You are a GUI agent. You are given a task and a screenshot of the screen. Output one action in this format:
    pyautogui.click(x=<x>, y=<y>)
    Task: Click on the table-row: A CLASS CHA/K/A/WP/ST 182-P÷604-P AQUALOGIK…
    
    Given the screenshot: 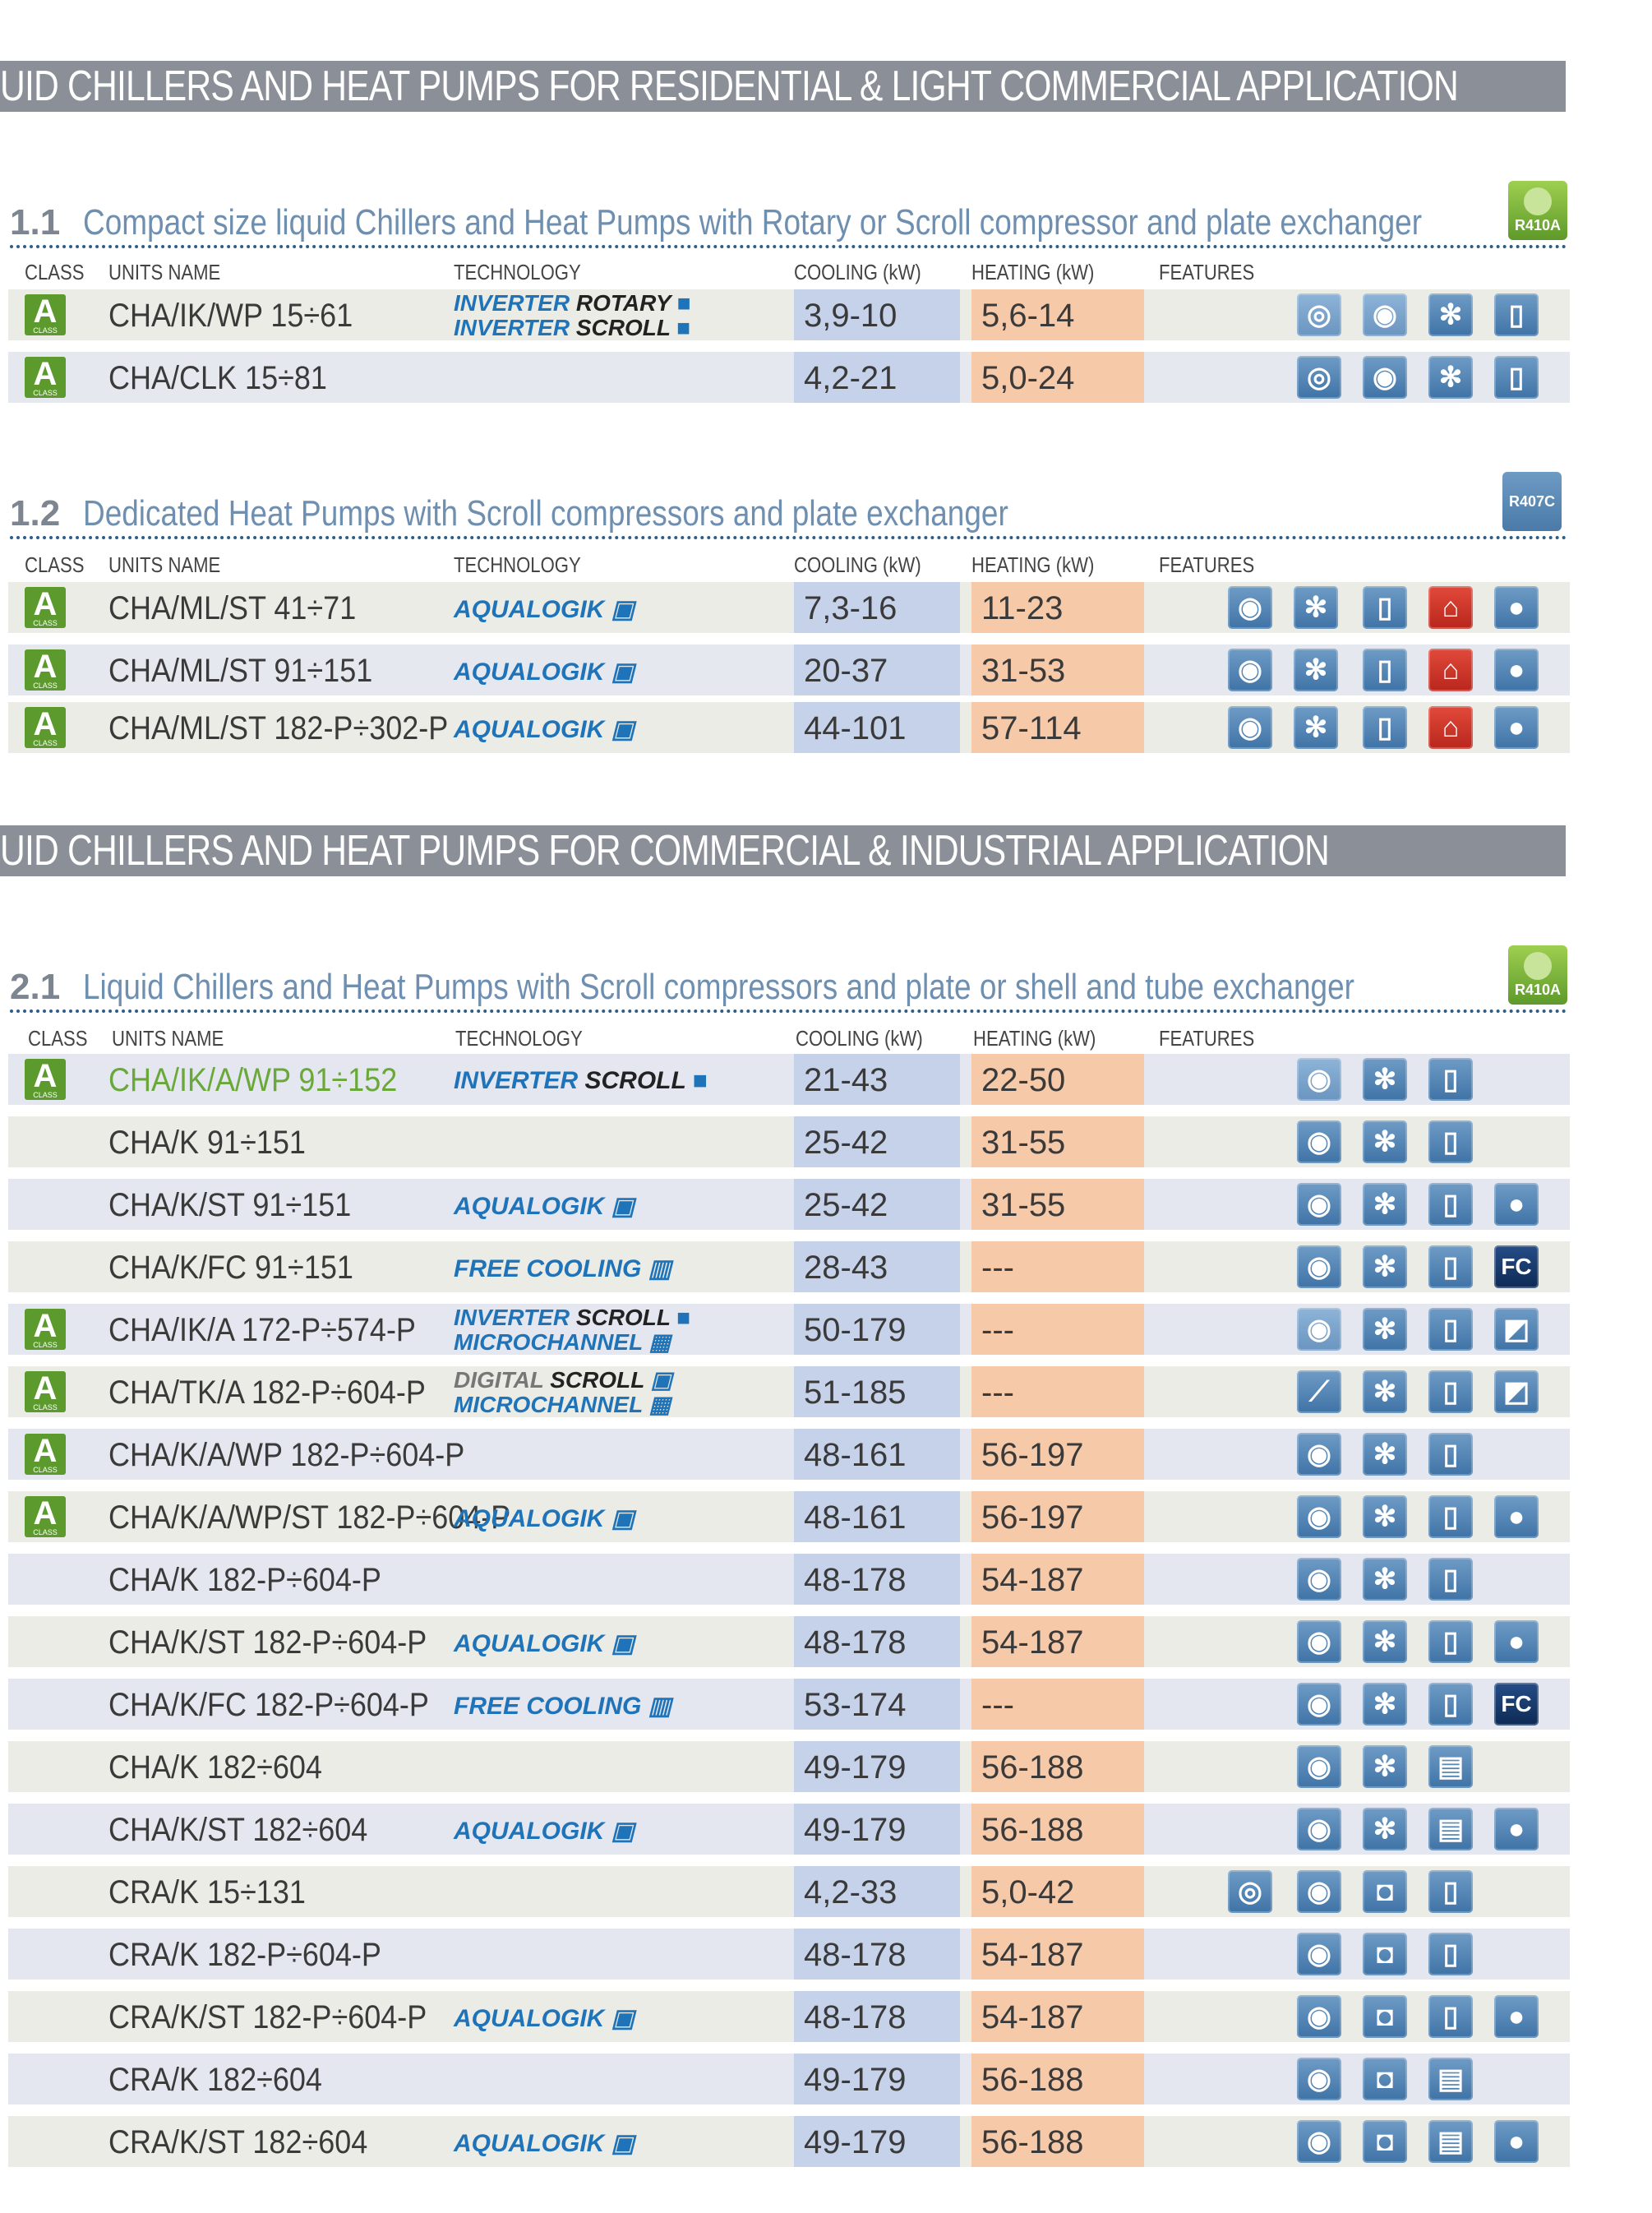 What is the action you would take?
    pyautogui.click(x=789, y=1516)
    